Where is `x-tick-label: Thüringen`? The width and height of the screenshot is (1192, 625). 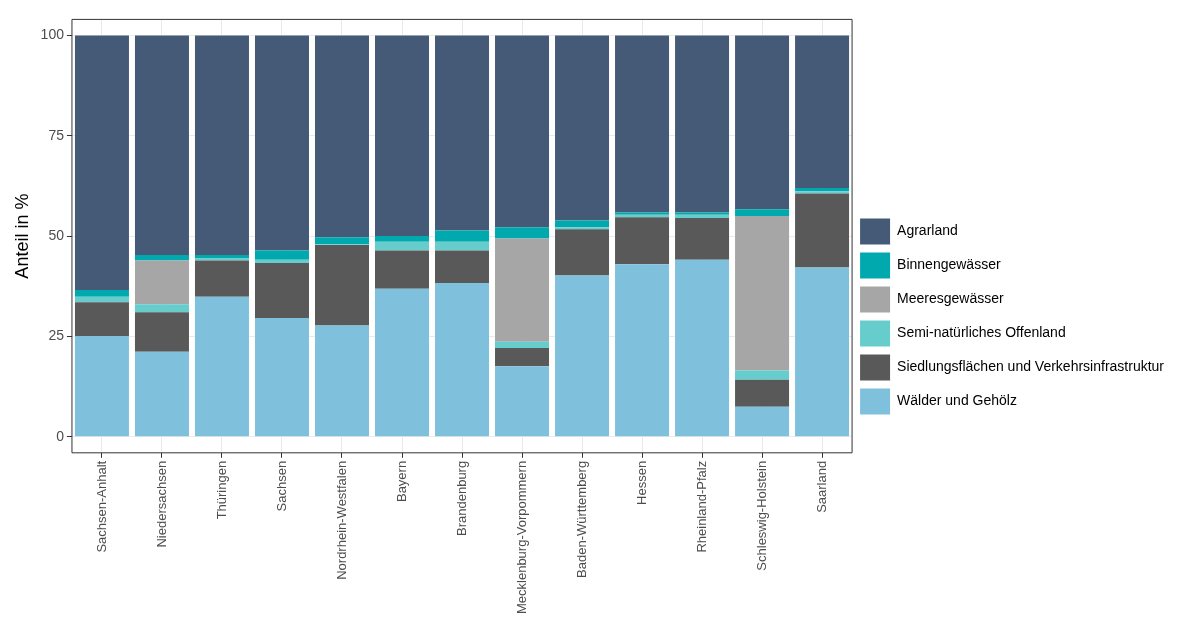 x-tick-label: Thüringen is located at coordinates (221, 490).